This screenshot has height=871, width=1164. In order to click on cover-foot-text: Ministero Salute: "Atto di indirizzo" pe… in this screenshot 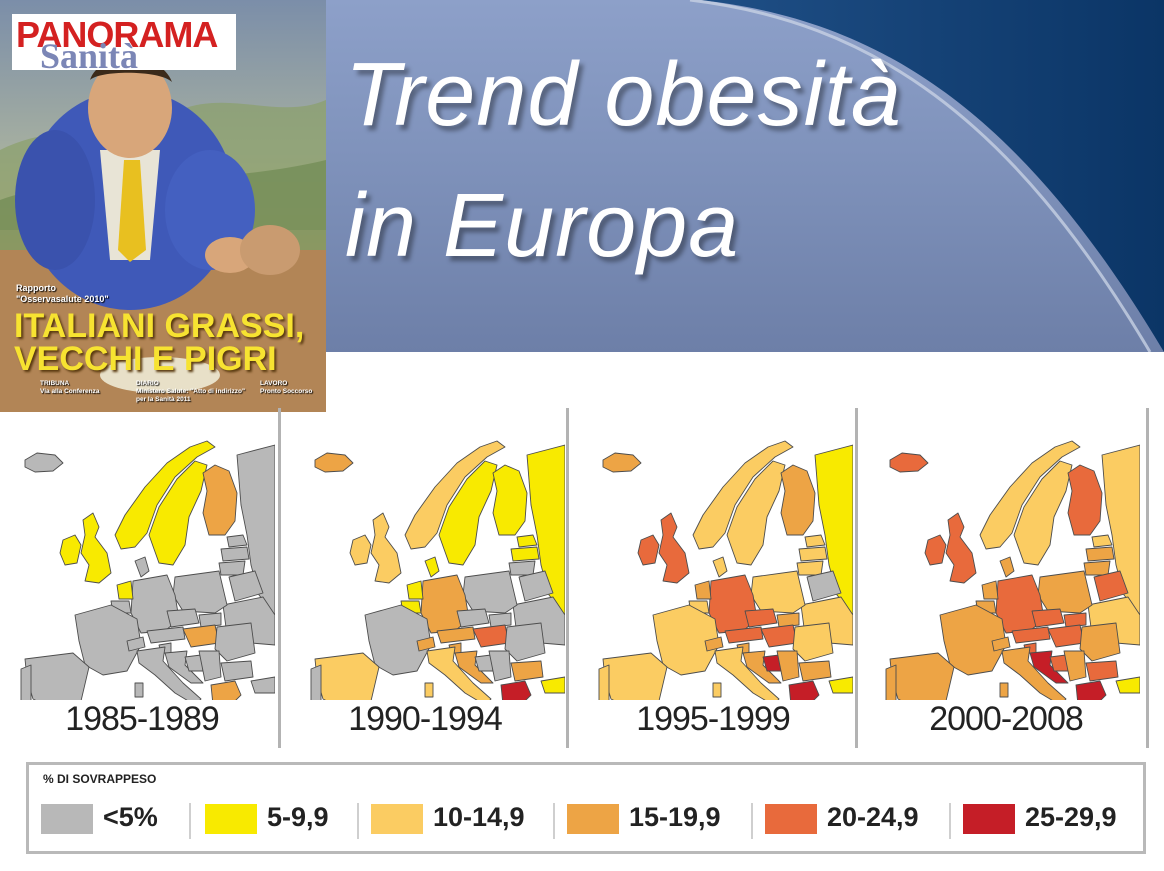, I will do `click(191, 395)`.